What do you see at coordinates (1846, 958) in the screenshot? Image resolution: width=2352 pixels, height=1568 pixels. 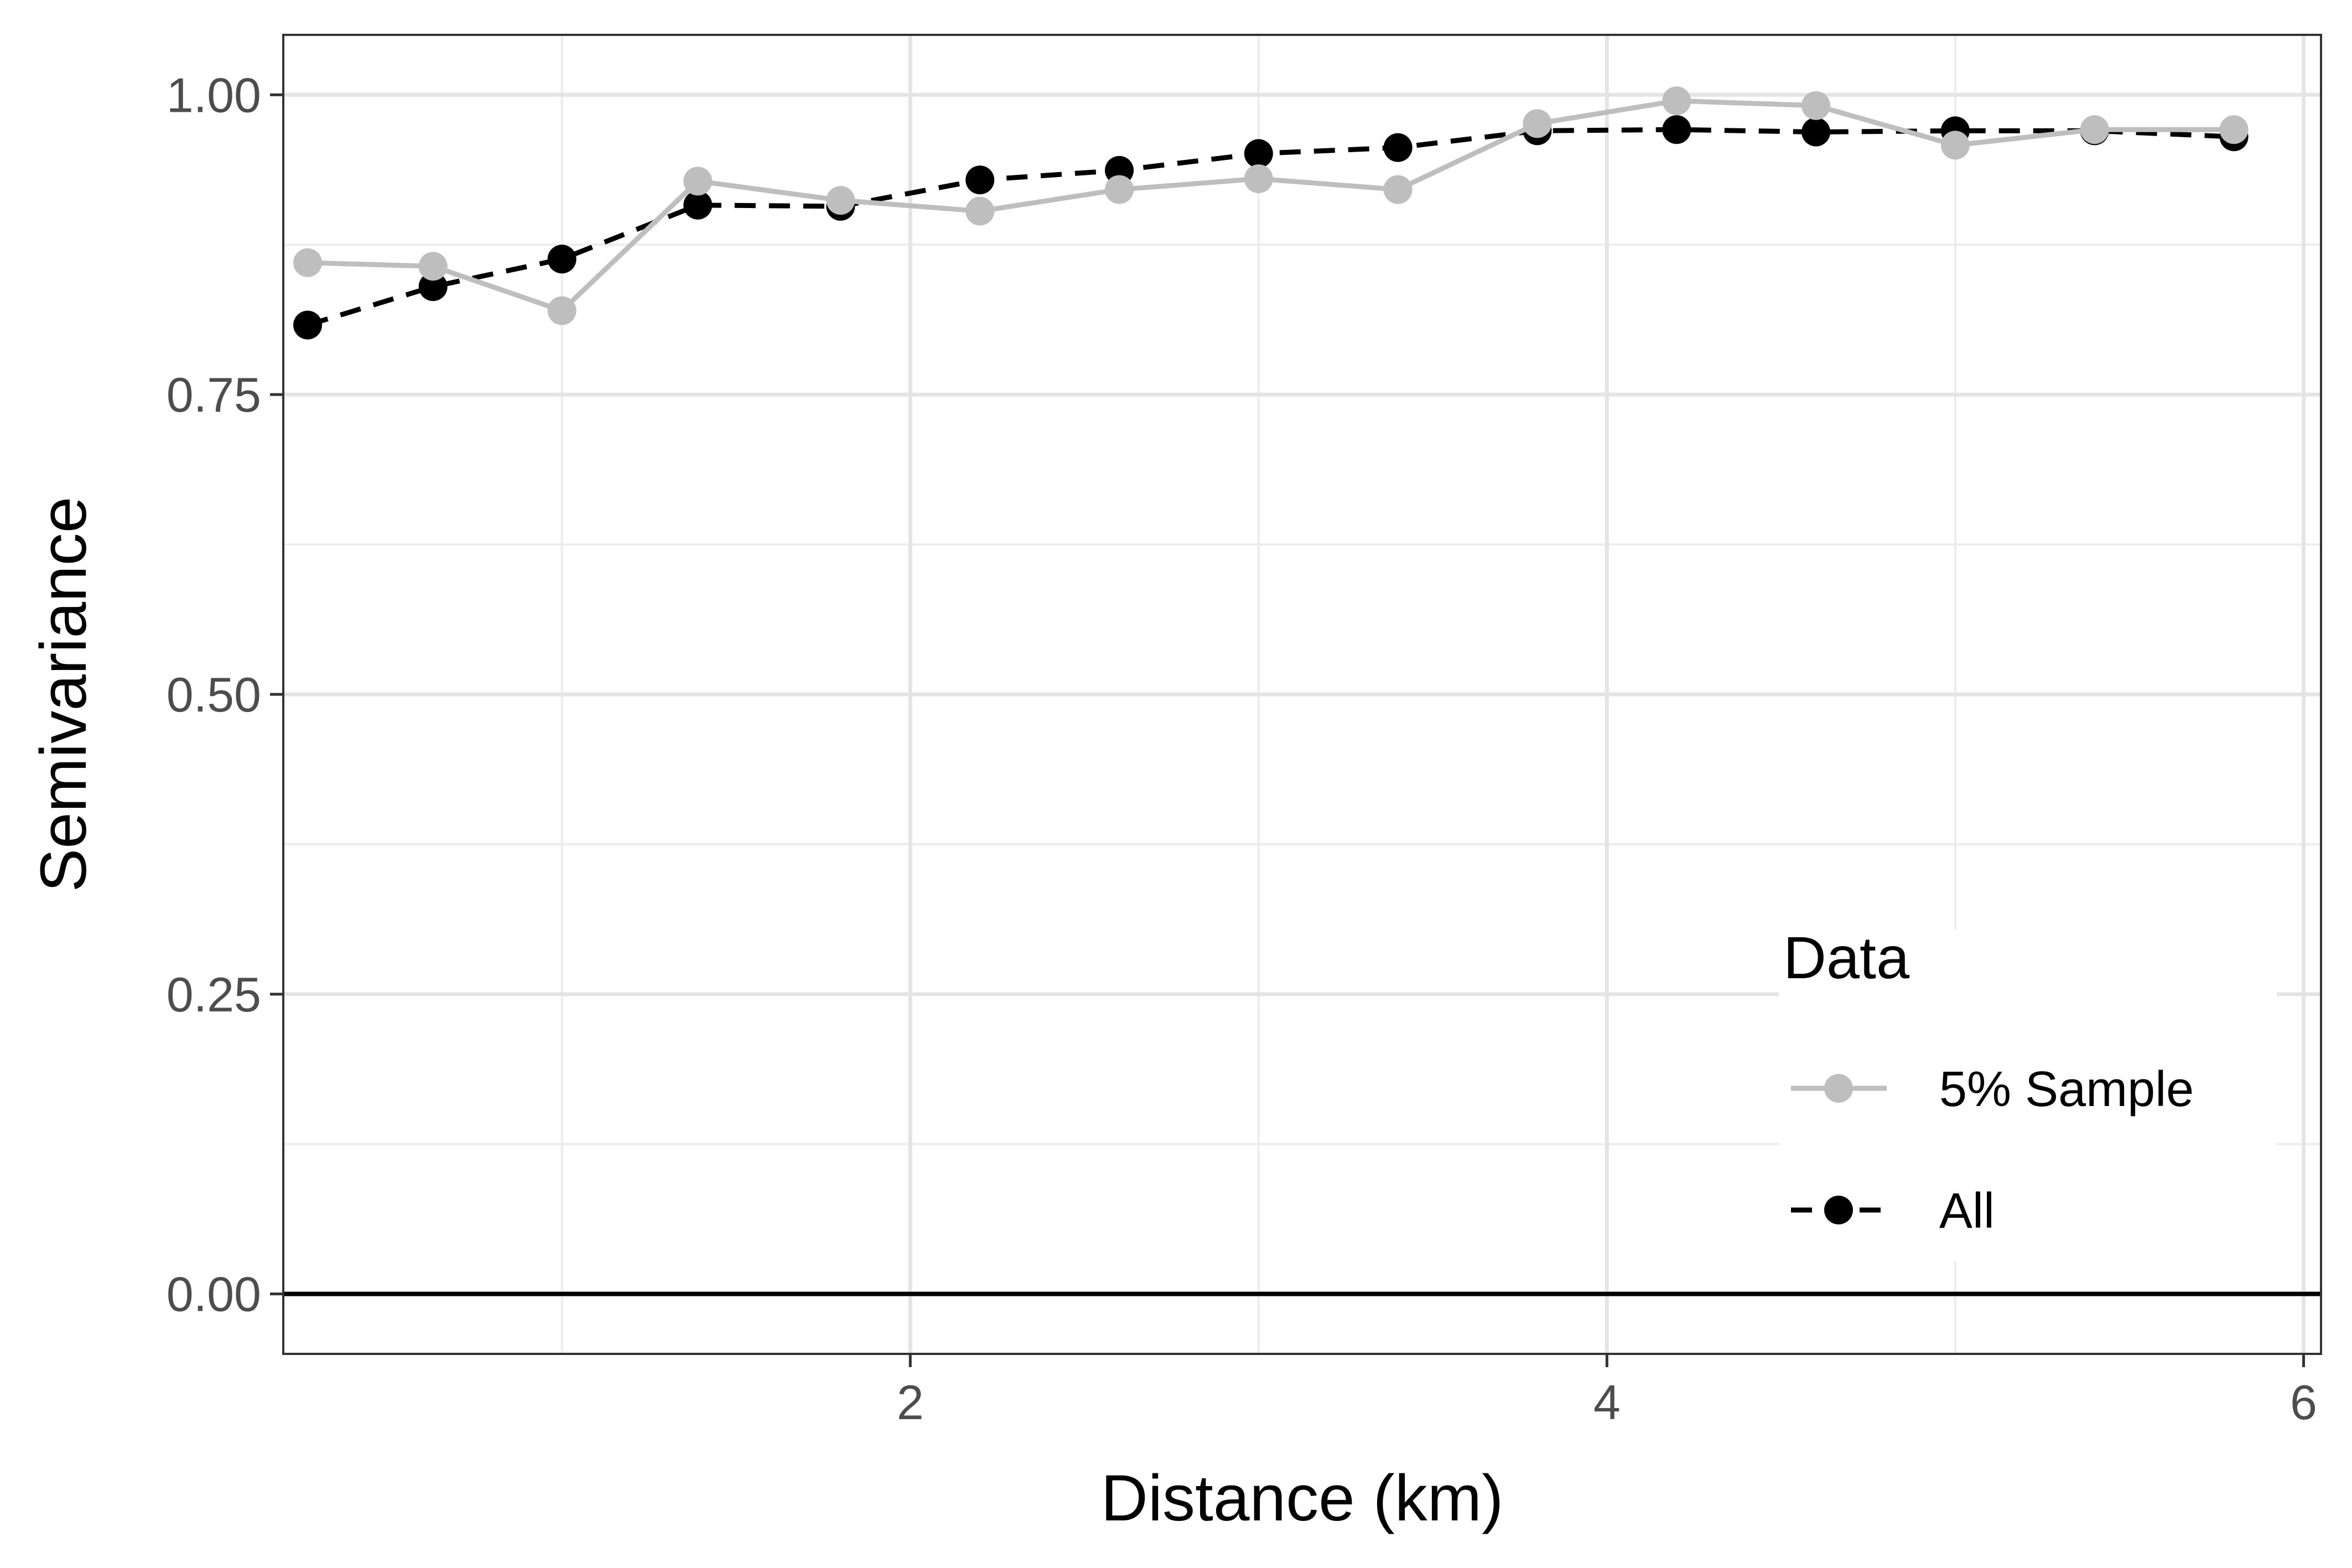 I see `legend-title: Data` at bounding box center [1846, 958].